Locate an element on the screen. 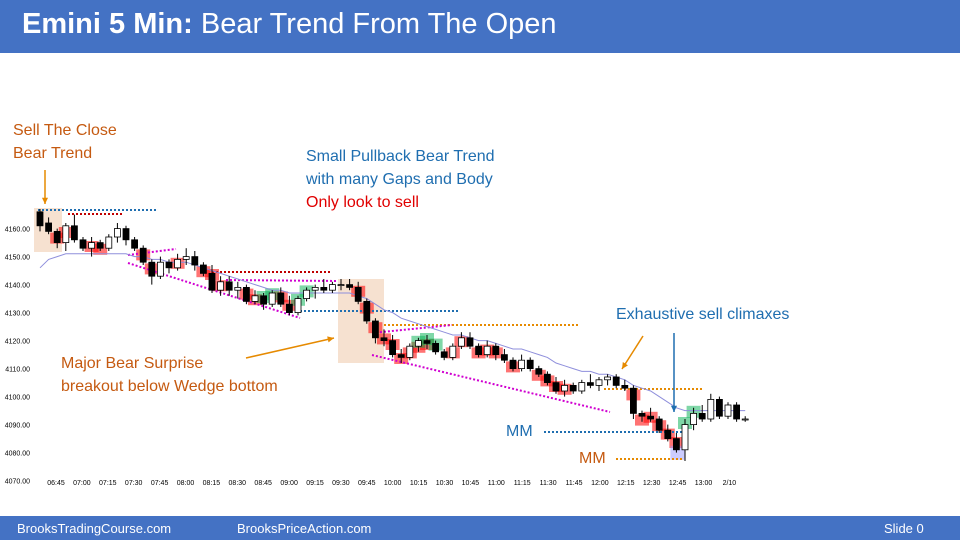 This screenshot has height=540, width=960. x-tick-label: 09:45 is located at coordinates (367, 483).